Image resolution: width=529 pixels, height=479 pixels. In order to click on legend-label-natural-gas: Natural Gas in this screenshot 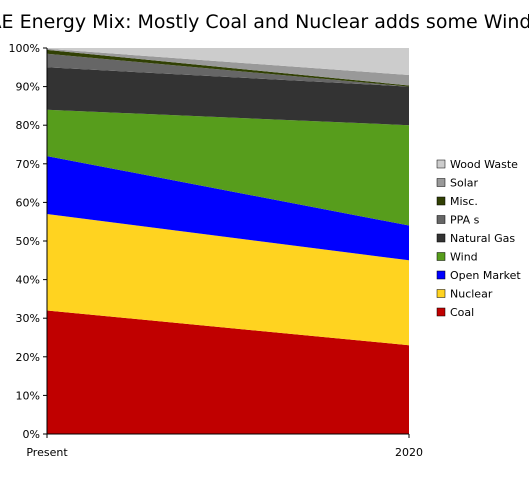, I will do `click(482, 238)`.